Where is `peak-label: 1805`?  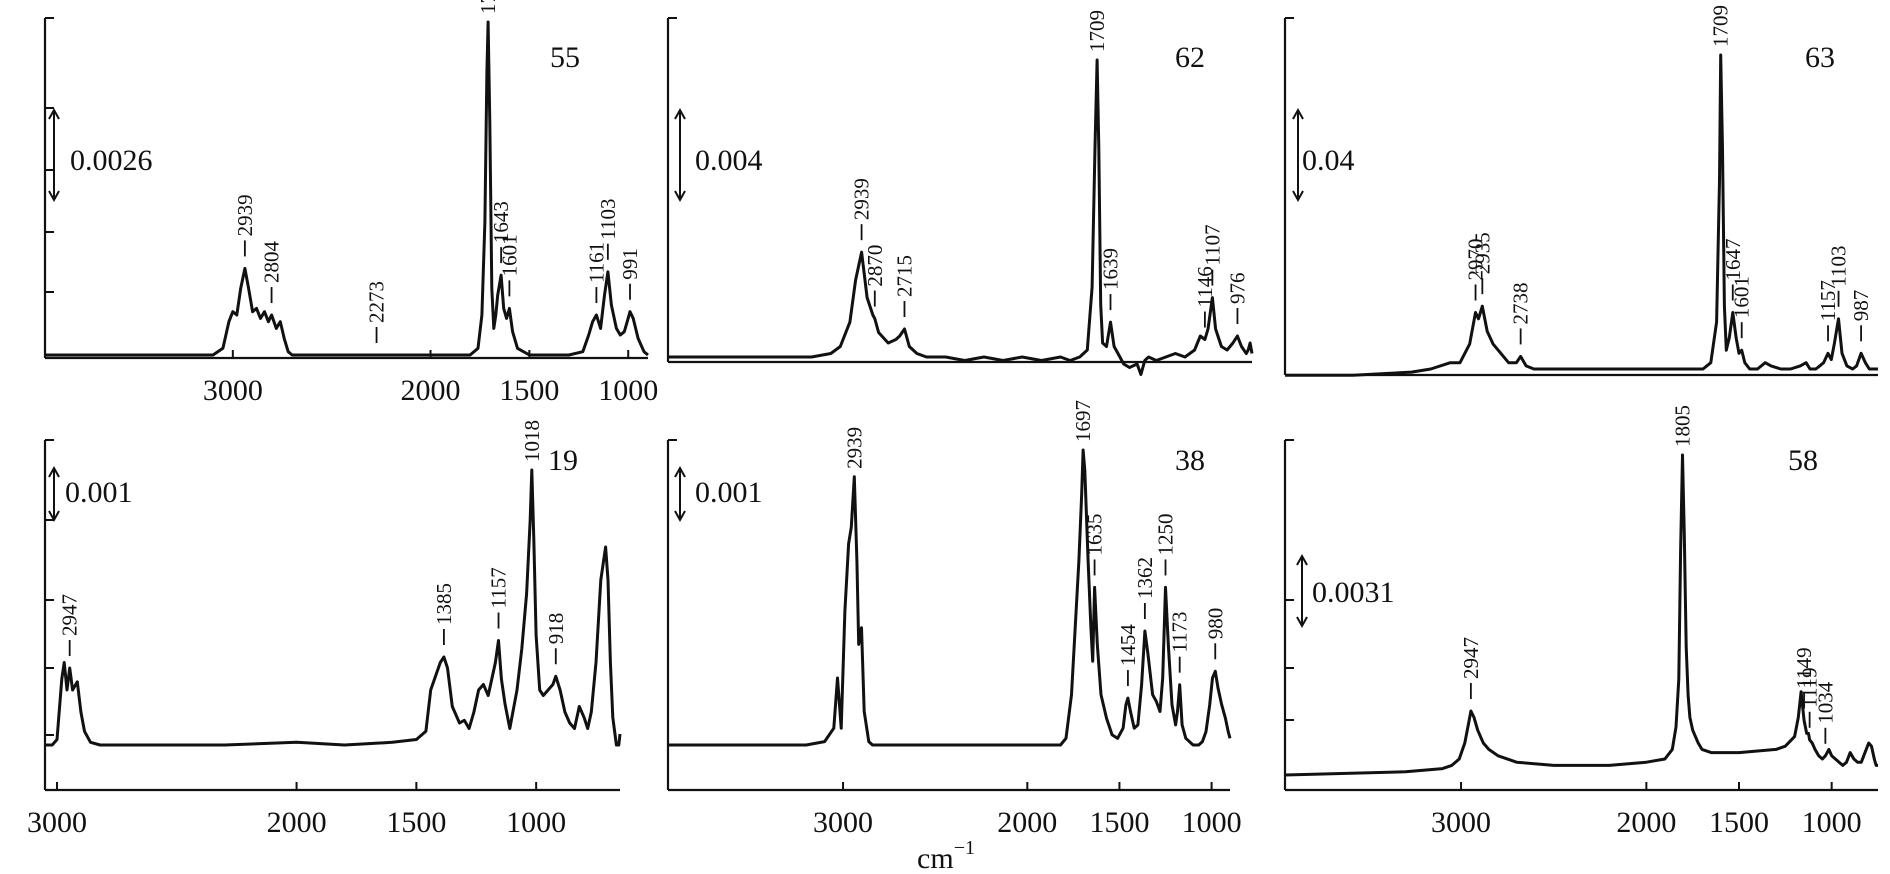
peak-label: 1805 is located at coordinates (1682, 426).